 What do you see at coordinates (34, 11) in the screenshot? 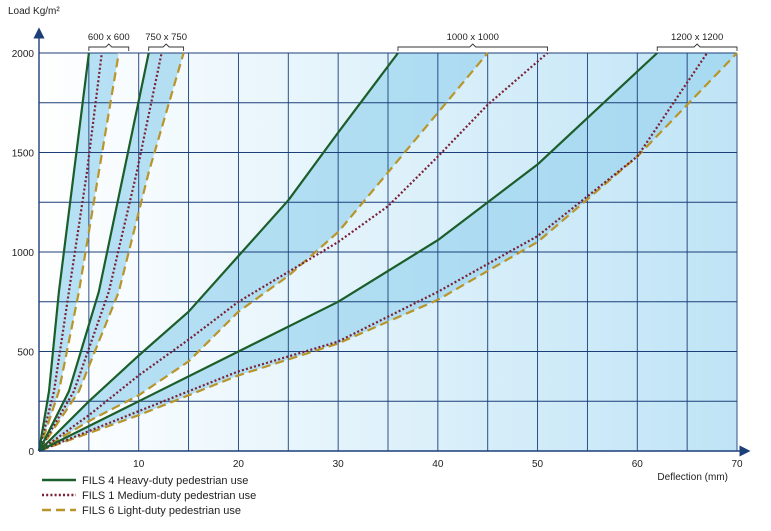
I see `y-axis-label: Load Kg/m²` at bounding box center [34, 11].